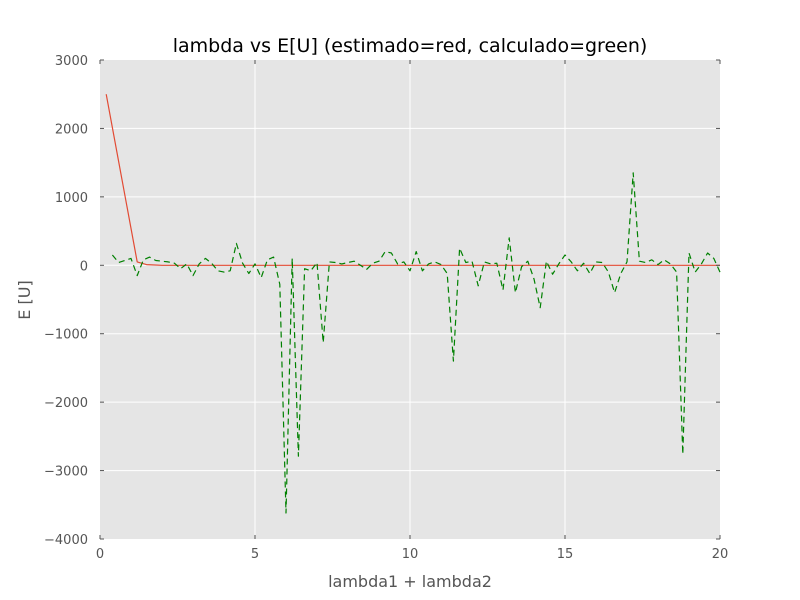  Describe the element at coordinates (84, 266) in the screenshot. I see `y-tick-label: 0` at that location.